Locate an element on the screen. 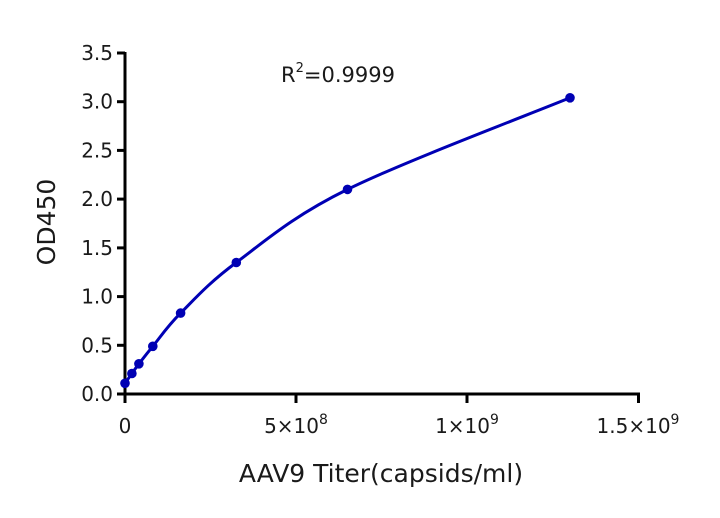  y-tick-label: 0.0 is located at coordinates (97, 394).